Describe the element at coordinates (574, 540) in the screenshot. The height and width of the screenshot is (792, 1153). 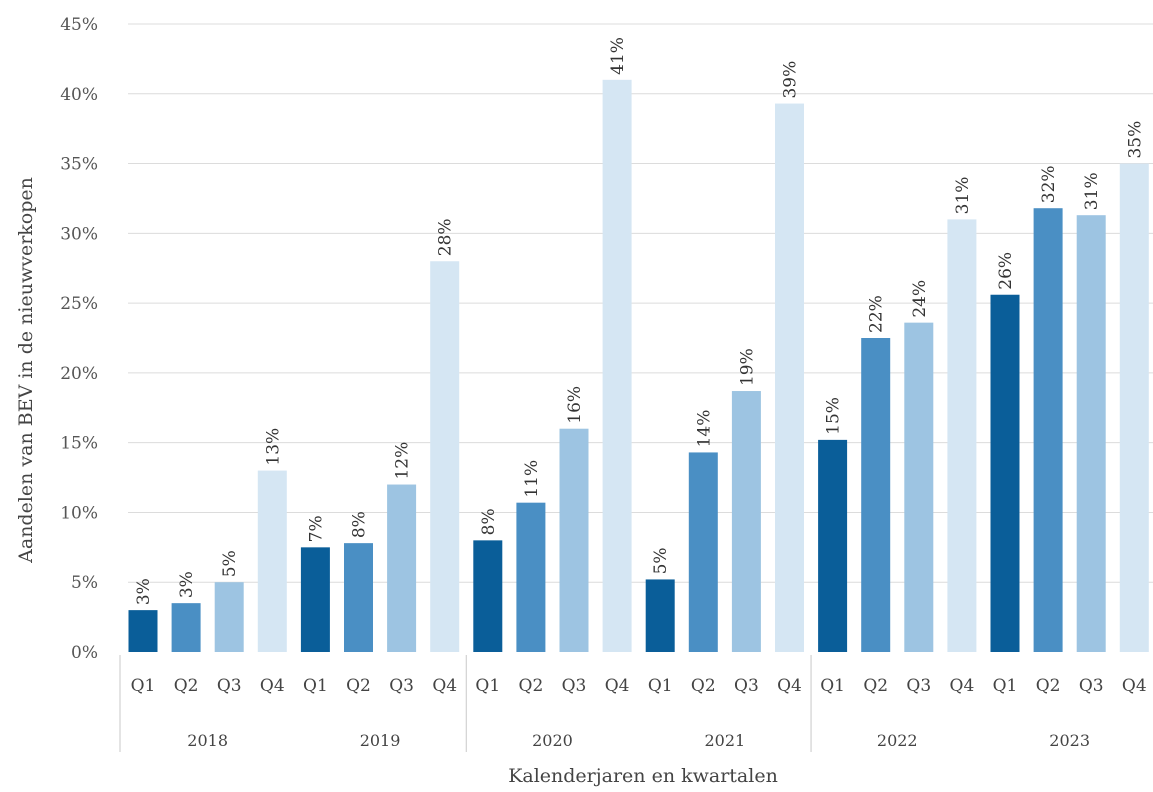
I see `bar-2020-q3` at that location.